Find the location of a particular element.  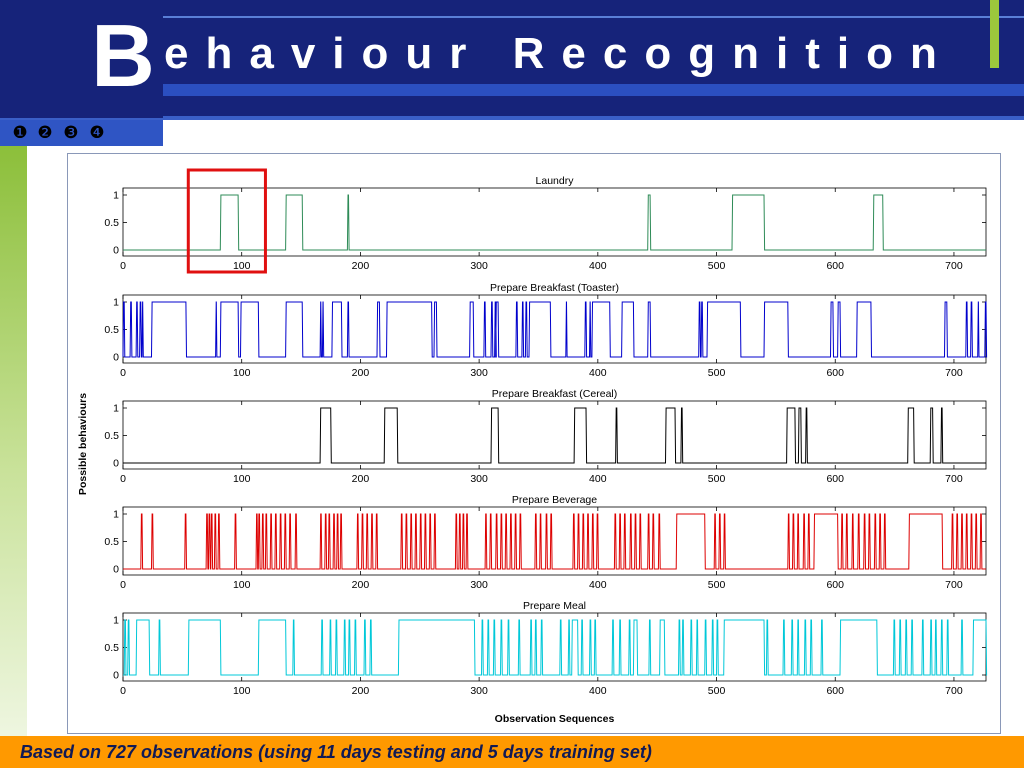

slide-nav is located at coordinates (81, 133).